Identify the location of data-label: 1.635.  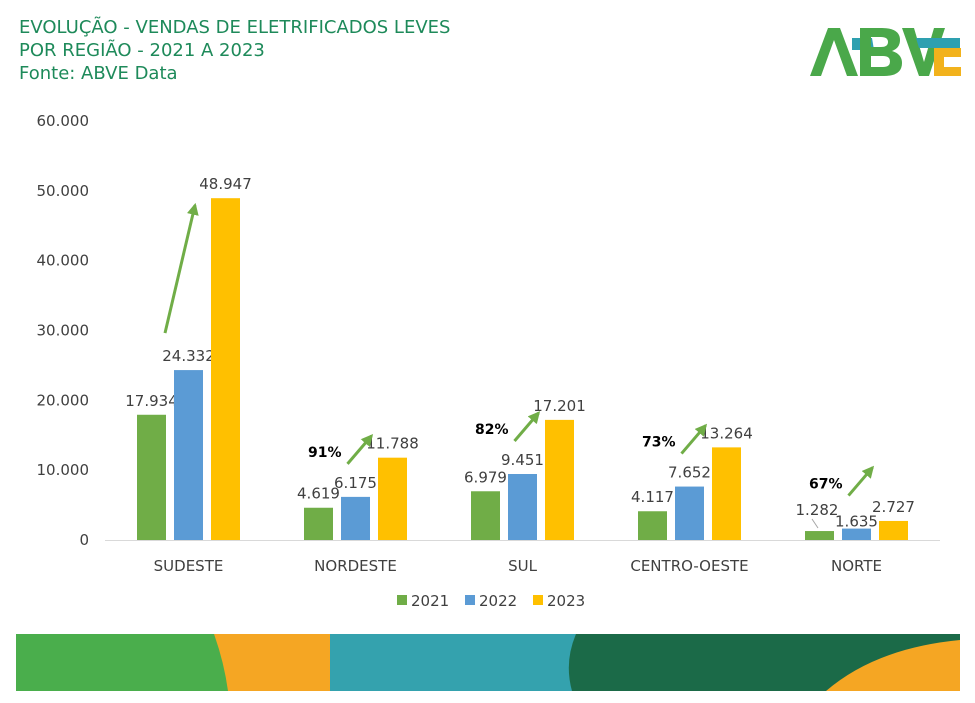
(856, 522).